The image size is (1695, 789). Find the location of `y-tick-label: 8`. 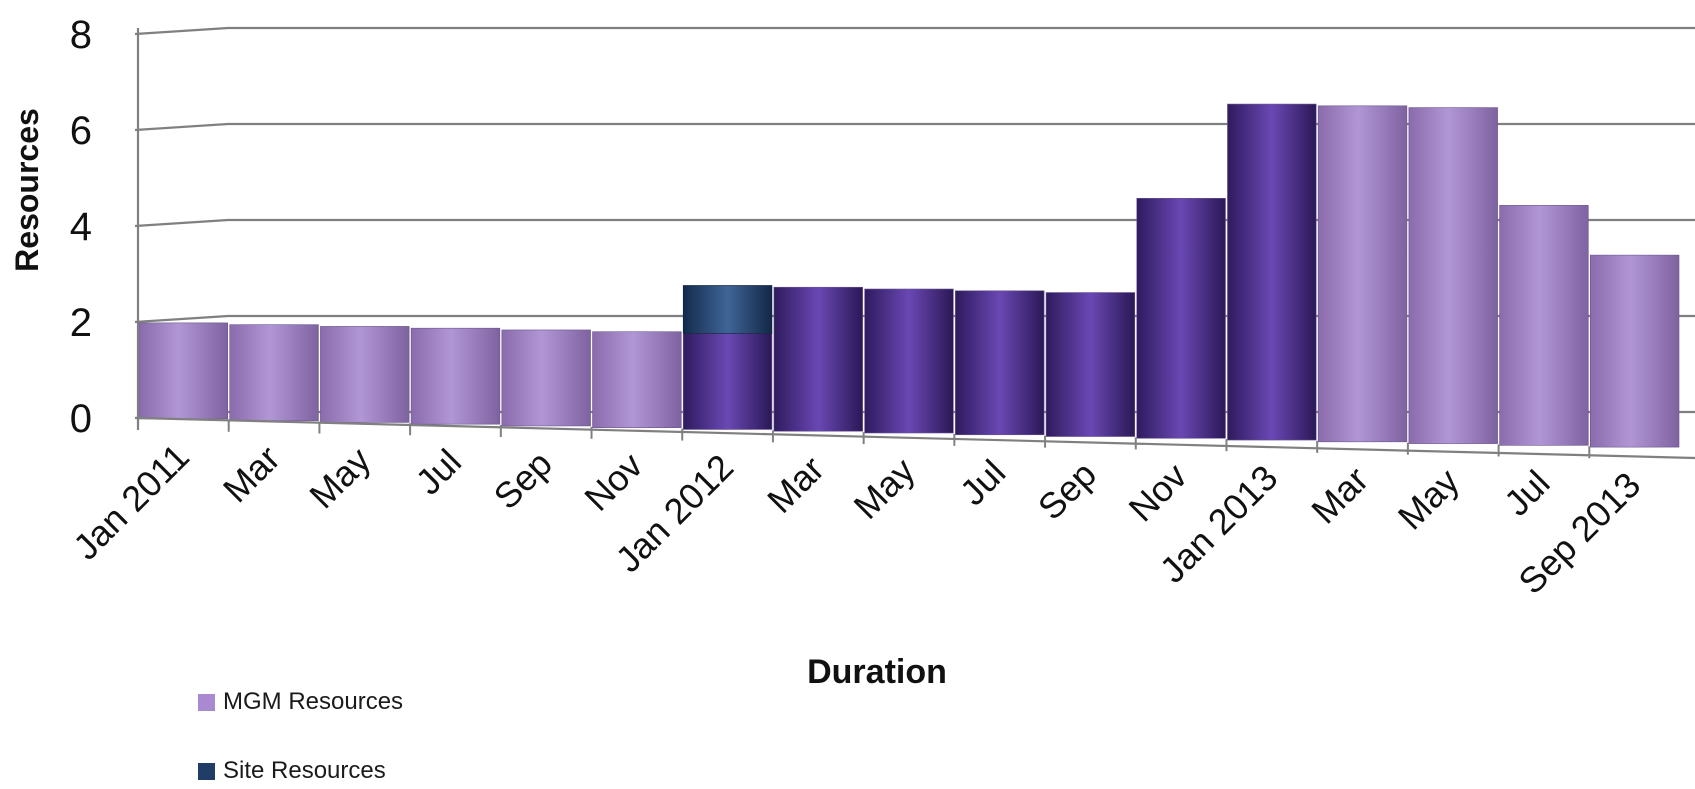

y-tick-label: 8 is located at coordinates (81, 35).